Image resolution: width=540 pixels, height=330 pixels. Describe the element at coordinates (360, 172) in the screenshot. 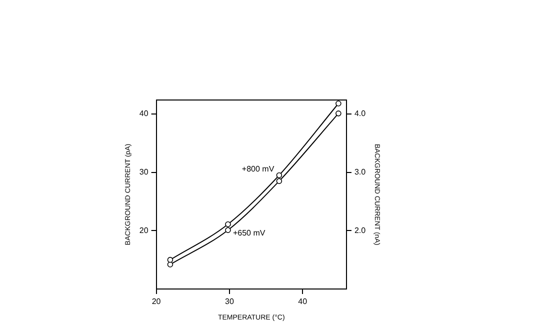

I see `y2-tick-label: 3.0` at that location.